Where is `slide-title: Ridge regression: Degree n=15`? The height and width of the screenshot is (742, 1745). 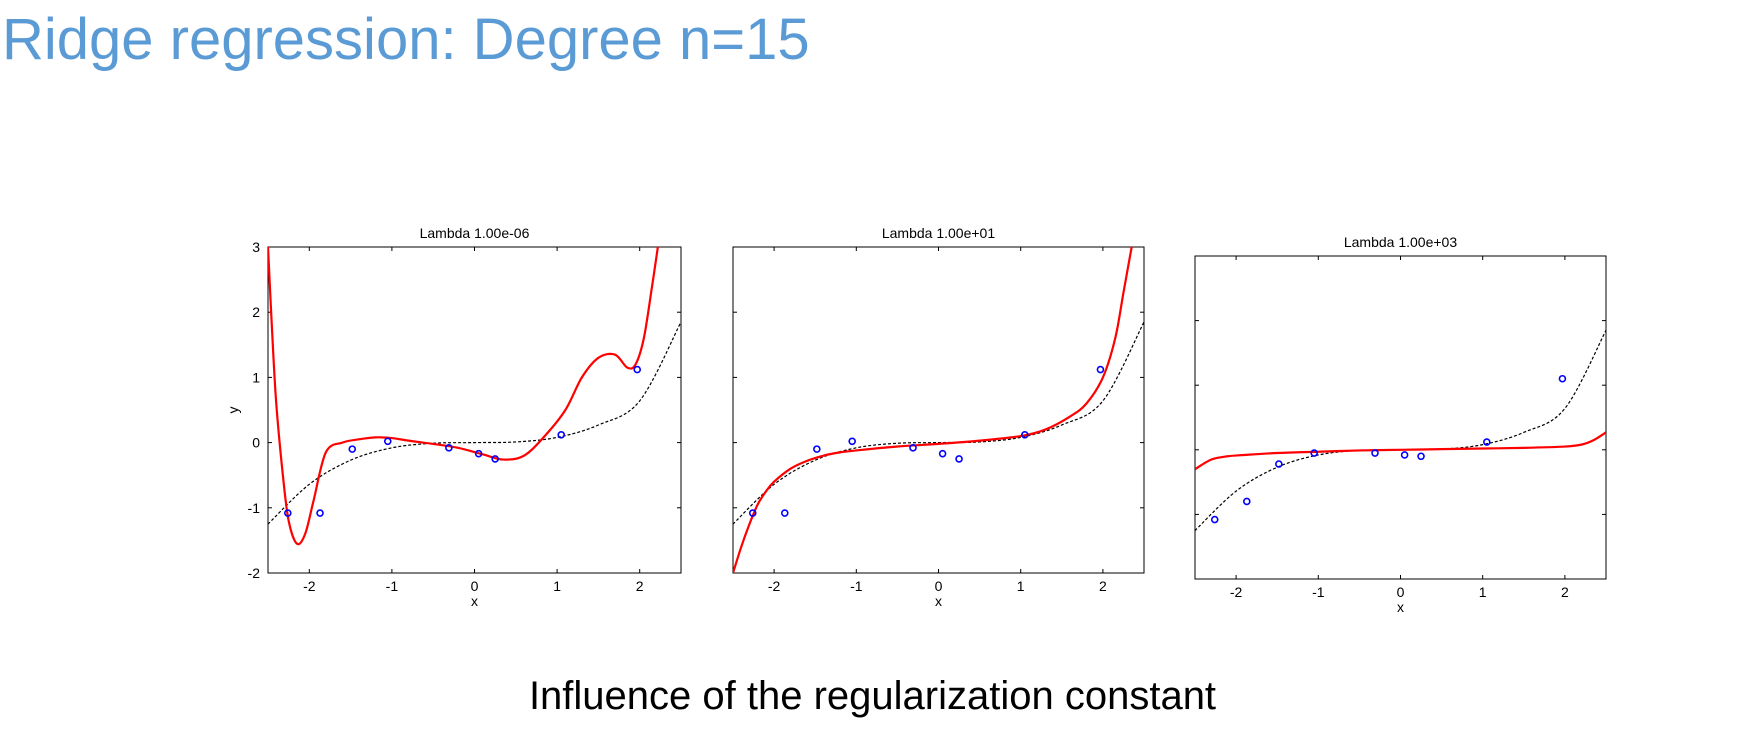
slide-title: Ridge regression: Degree n=15 is located at coordinates (406, 39).